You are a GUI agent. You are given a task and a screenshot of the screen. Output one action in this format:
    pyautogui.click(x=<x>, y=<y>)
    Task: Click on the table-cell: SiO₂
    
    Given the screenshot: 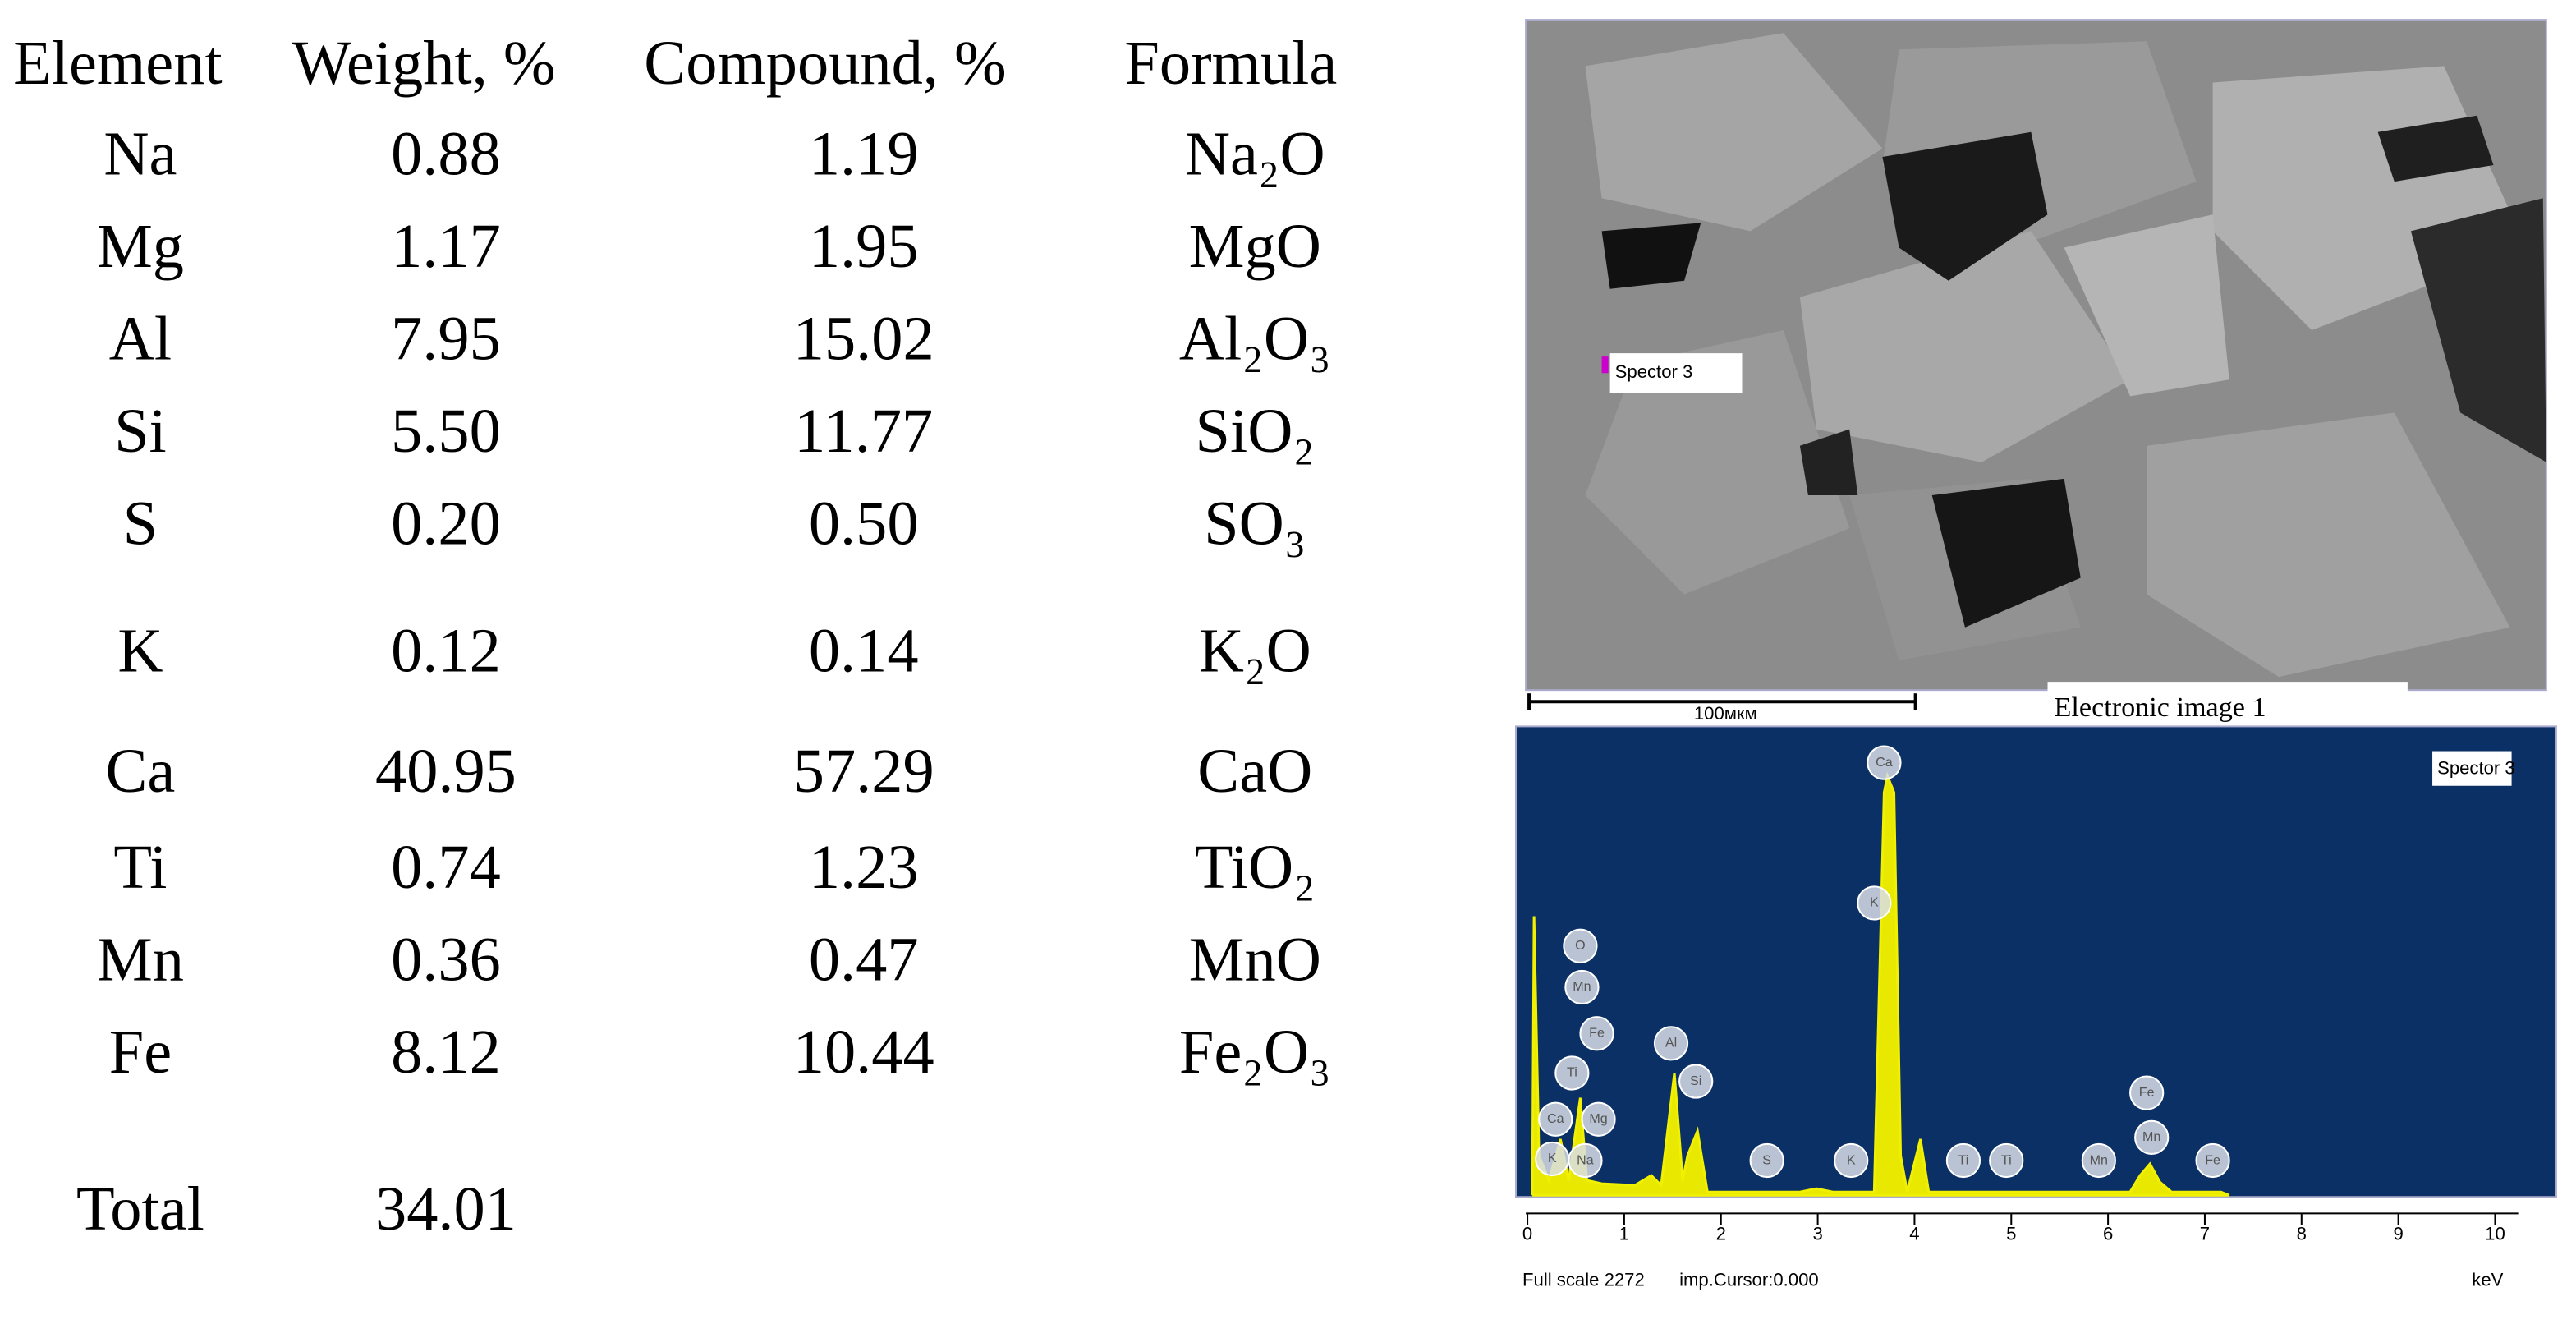 What is the action you would take?
    pyautogui.click(x=1256, y=431)
    